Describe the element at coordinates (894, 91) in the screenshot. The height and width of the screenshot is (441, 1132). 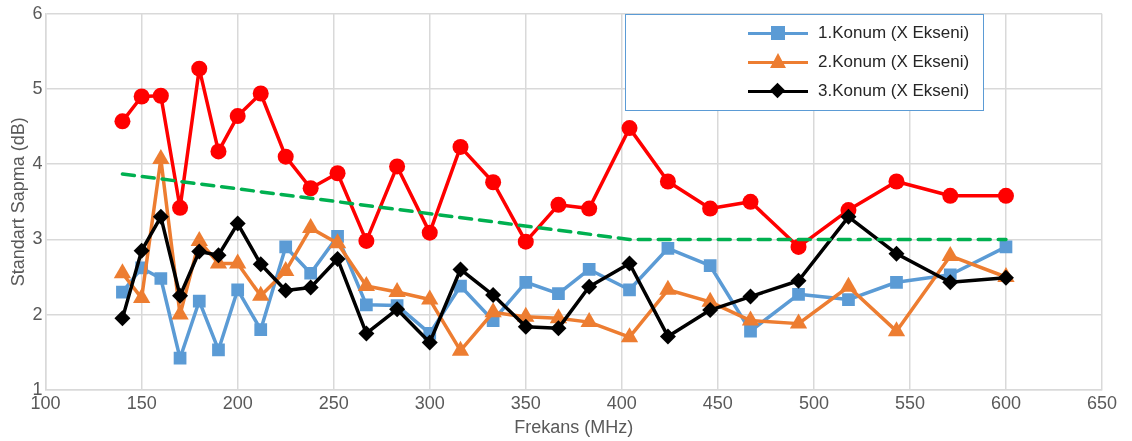
I see `legend-label: 3.Konum (X Ekseni)` at that location.